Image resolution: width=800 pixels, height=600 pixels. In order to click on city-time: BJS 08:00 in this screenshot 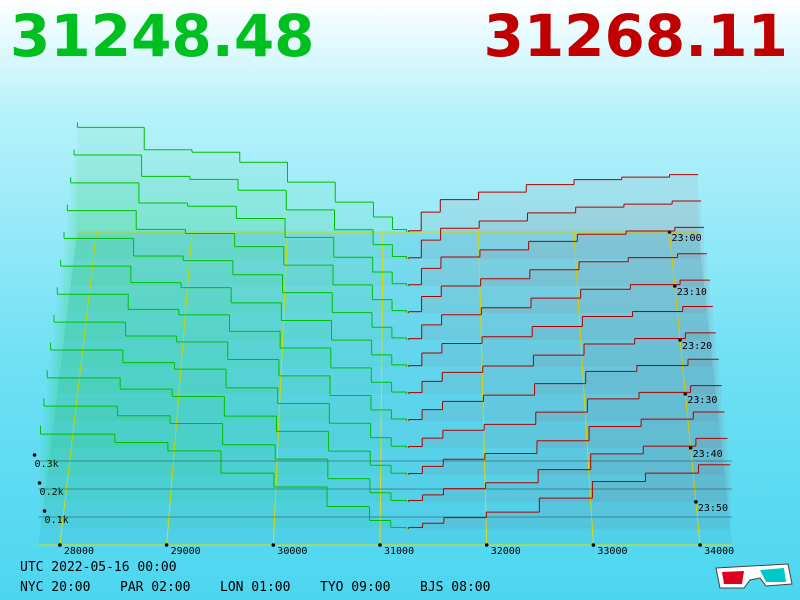, I will do `click(455, 587)`.